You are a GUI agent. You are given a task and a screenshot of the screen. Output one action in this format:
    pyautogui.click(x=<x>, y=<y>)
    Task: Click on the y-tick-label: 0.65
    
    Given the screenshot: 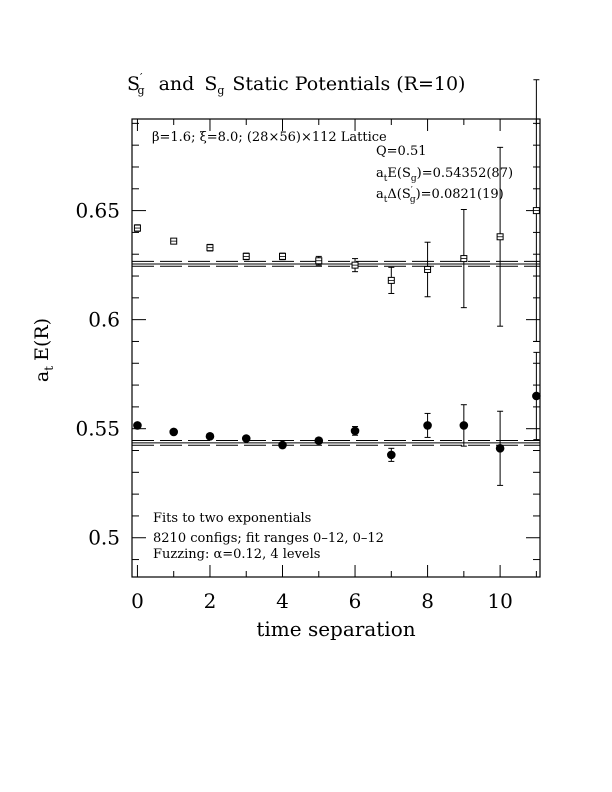 What is the action you would take?
    pyautogui.click(x=97, y=211)
    